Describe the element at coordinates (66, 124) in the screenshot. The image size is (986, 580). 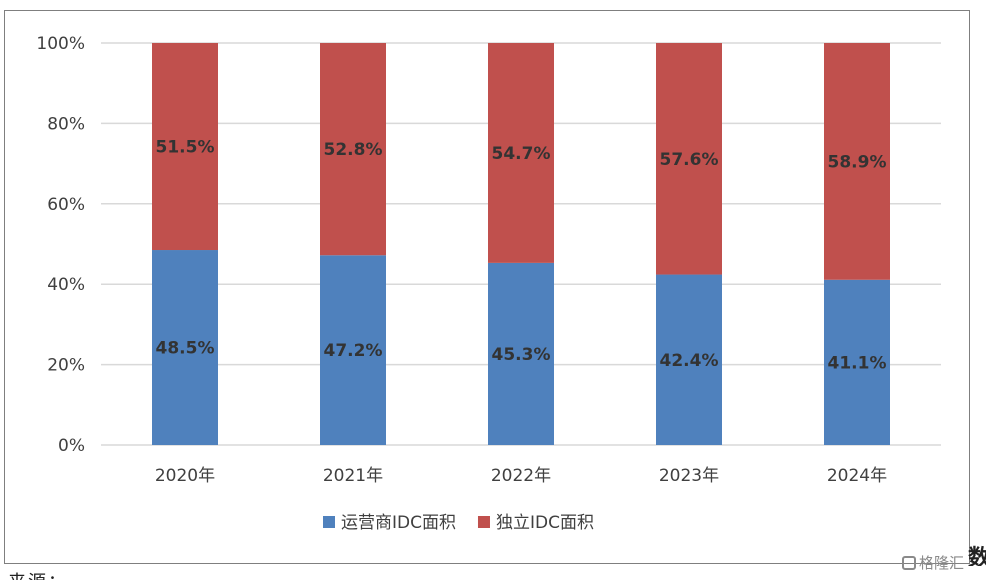
I see `y-tick-label: 80%` at that location.